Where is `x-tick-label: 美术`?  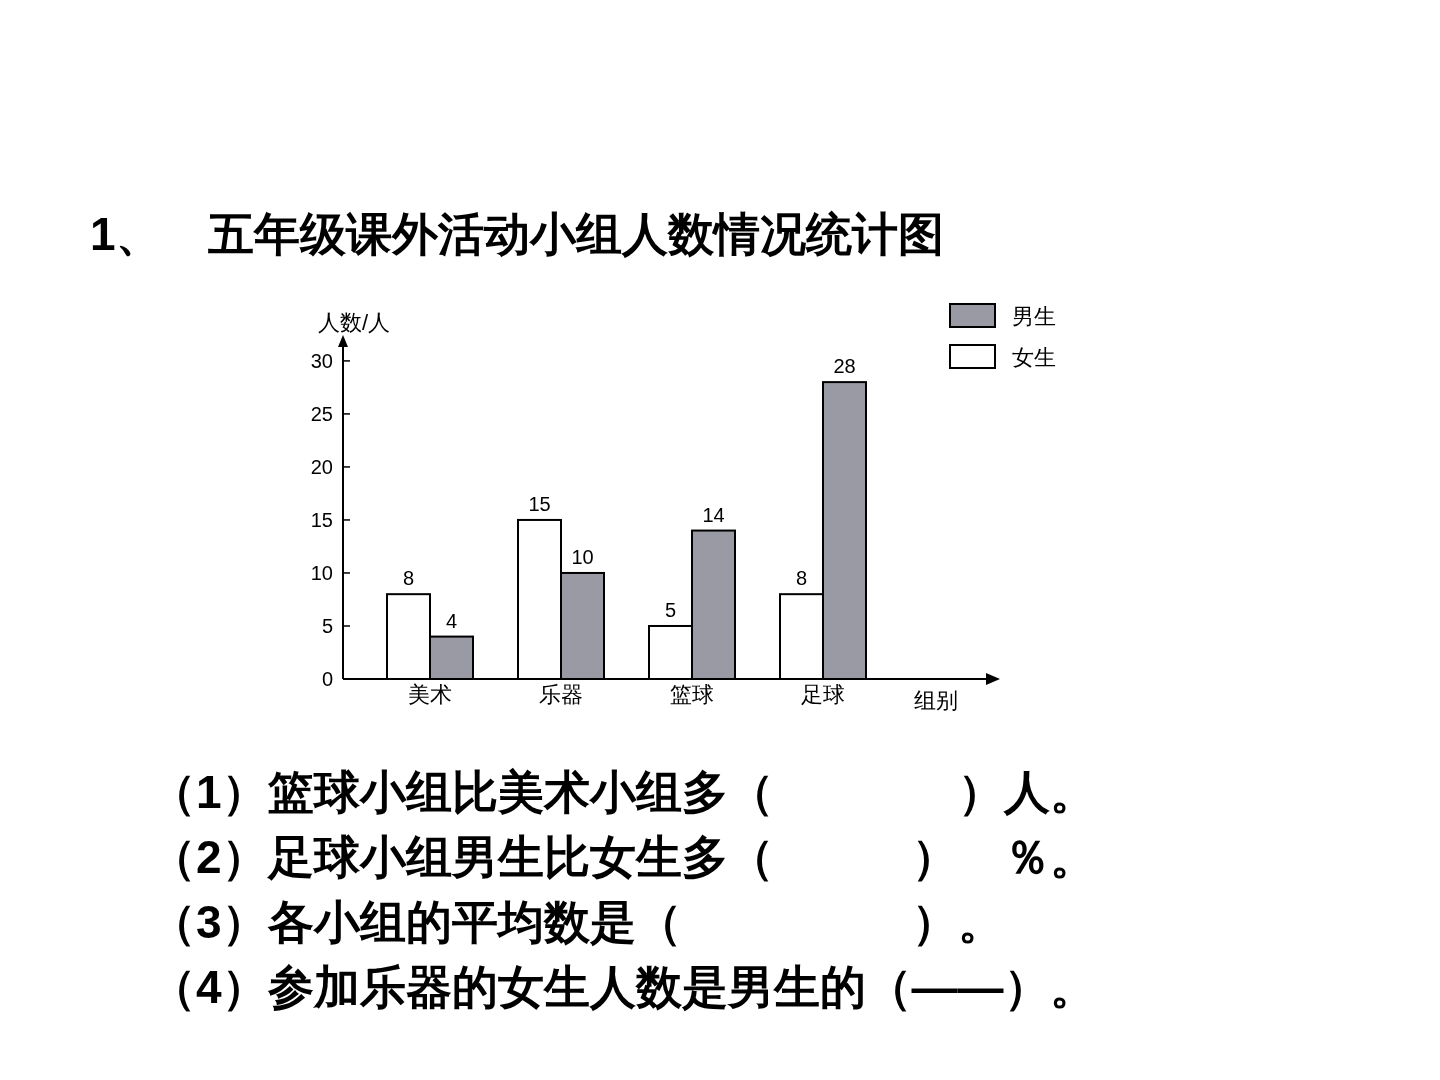 x-tick-label: 美术 is located at coordinates (430, 694).